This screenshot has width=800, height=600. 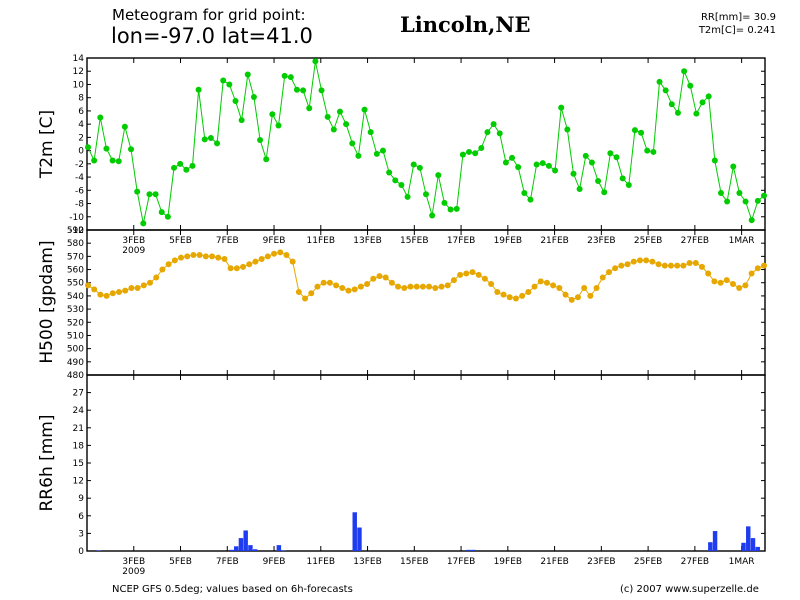 What do you see at coordinates (414, 562) in the screenshot?
I see `rr6h-xtick-label: 15FEB` at bounding box center [414, 562].